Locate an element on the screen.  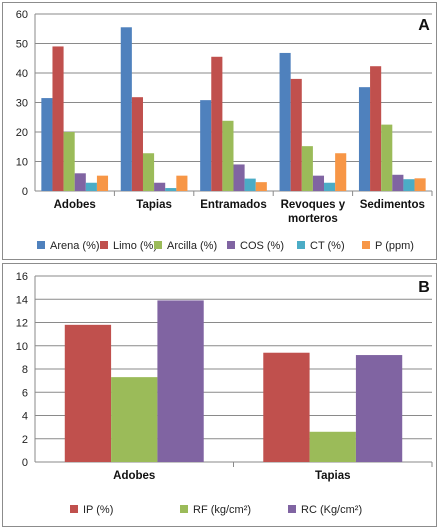
legend-label: P (ppm) is located at coordinates (394, 246).